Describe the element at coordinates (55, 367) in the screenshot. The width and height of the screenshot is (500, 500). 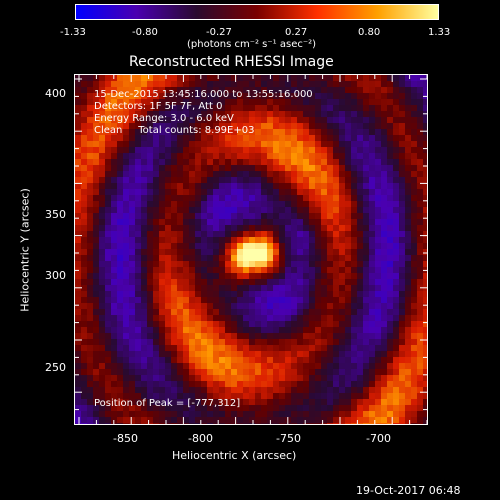
I see `y-tick-label: 250` at that location.